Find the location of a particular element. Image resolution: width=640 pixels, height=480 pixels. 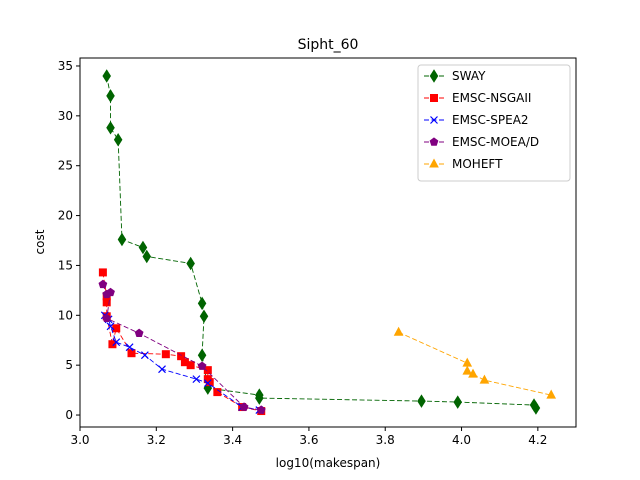

legend-entry-sway: SWAY is located at coordinates (455, 76).